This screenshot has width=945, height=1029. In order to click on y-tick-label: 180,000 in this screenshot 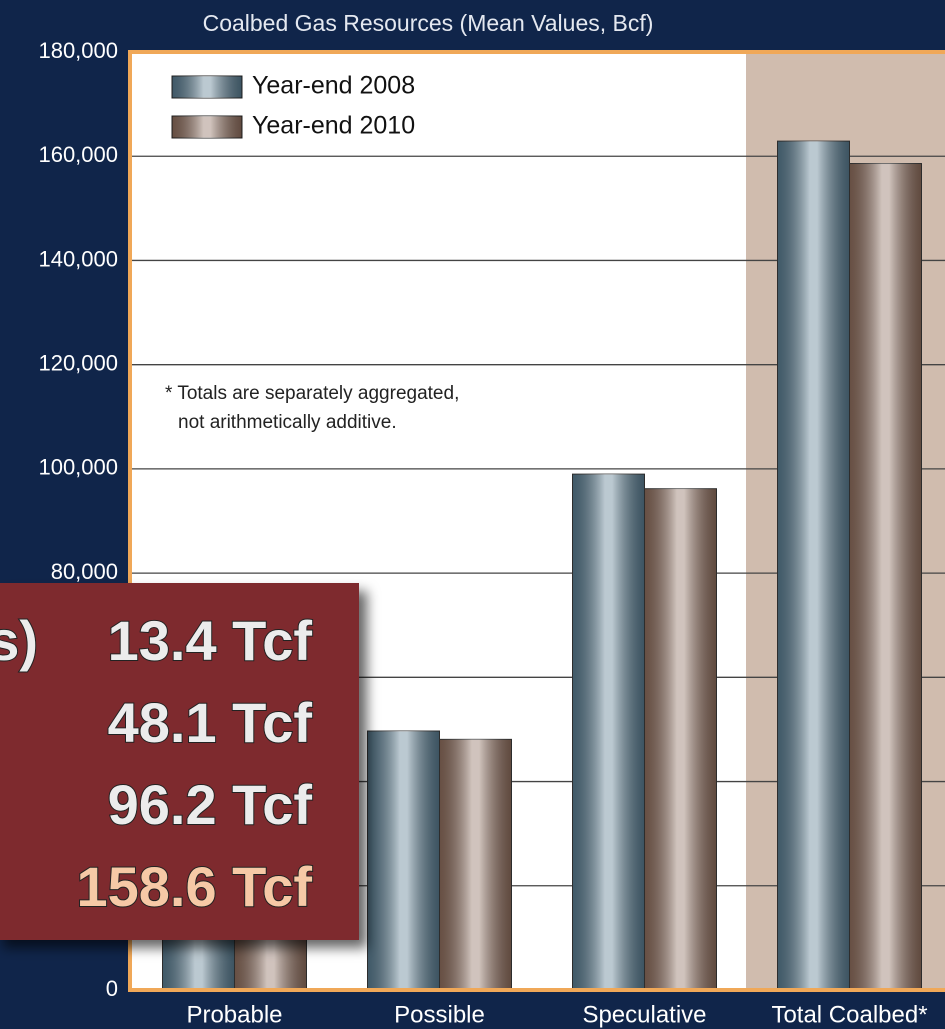, I will do `click(78, 50)`.